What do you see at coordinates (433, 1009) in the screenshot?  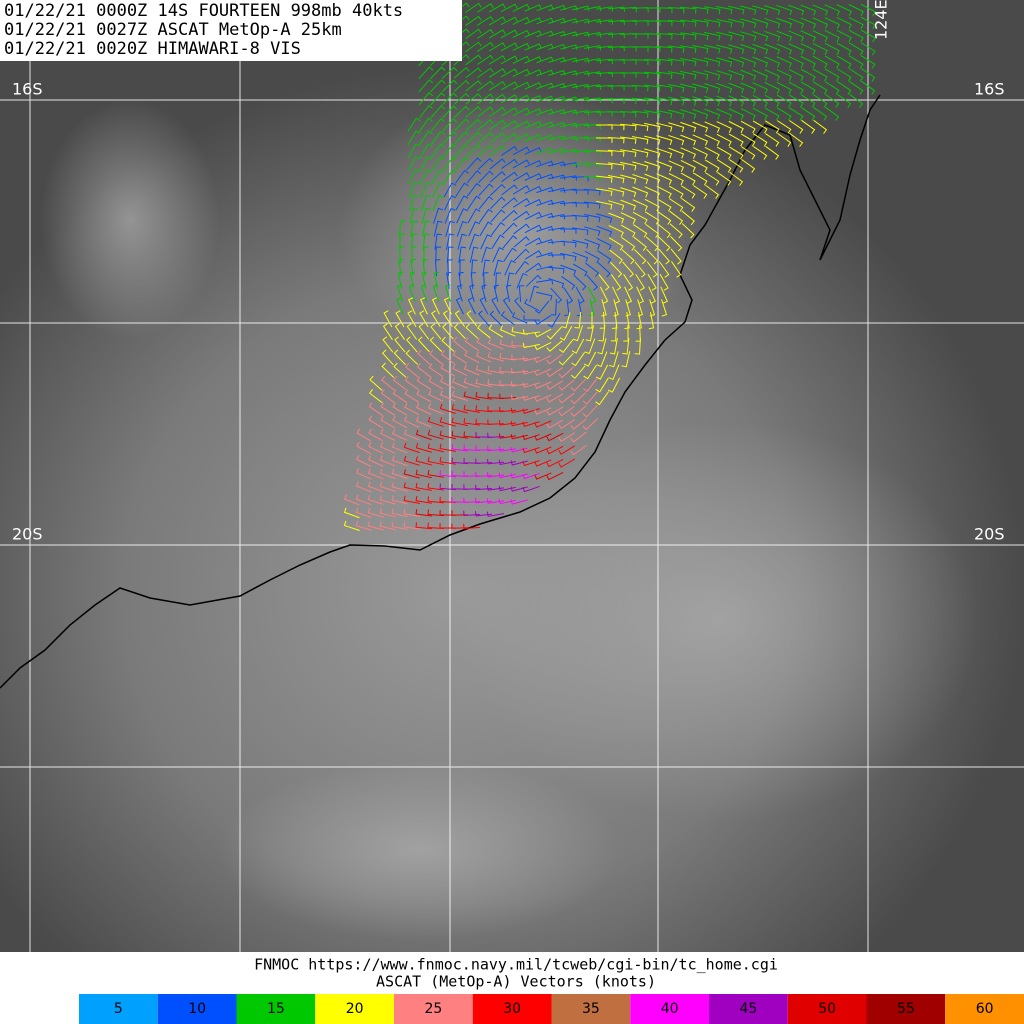 I see `legend-label: 25` at bounding box center [433, 1009].